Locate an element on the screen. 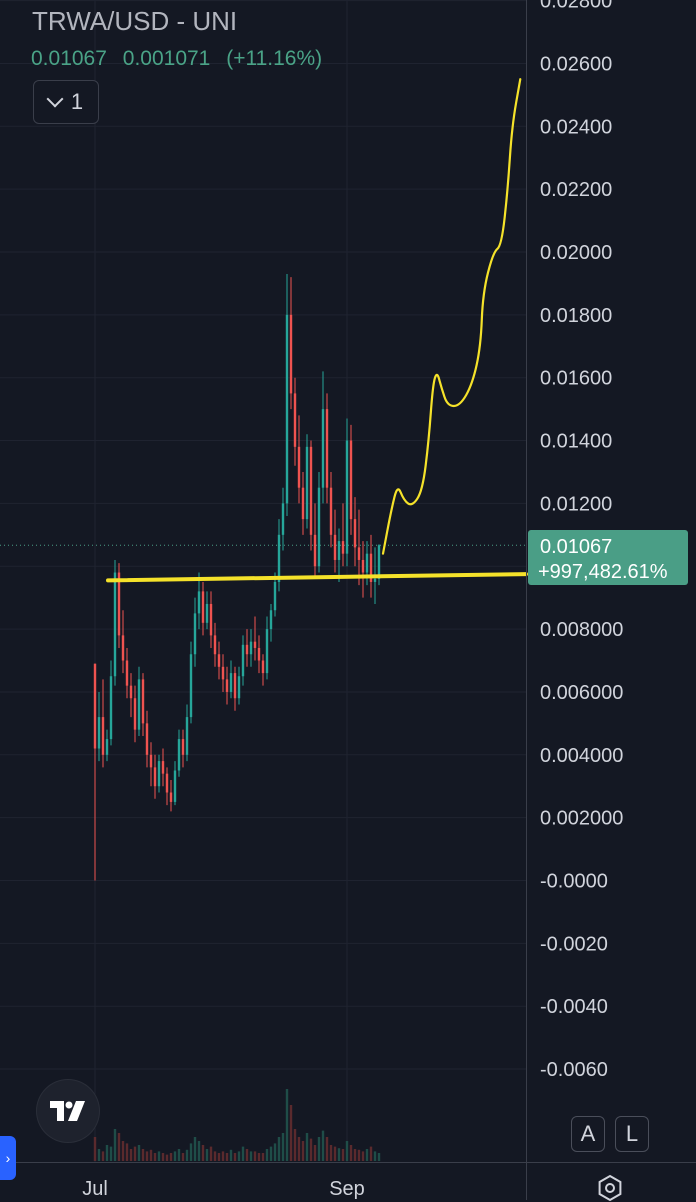 The width and height of the screenshot is (696, 1202). indicators-toggle-button: 1 is located at coordinates (66, 102).